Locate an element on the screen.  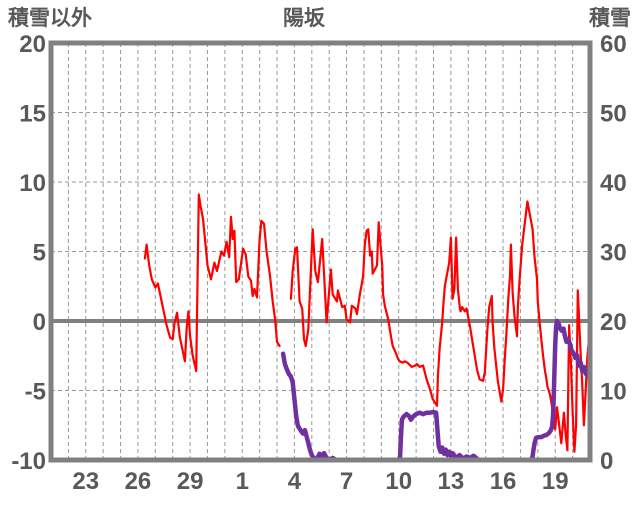
left-axis-title: 積雪以外 is located at coordinates (50, 18).